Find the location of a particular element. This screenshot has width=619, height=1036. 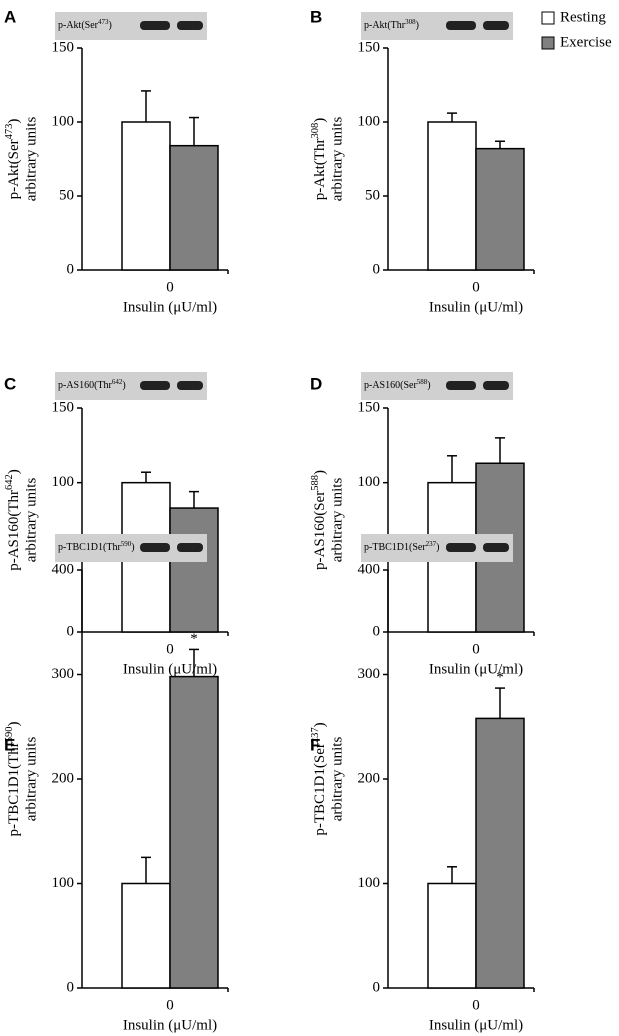

y-axis-label-text: p-TBC1D1(Thr is located at coordinates (14, 789).